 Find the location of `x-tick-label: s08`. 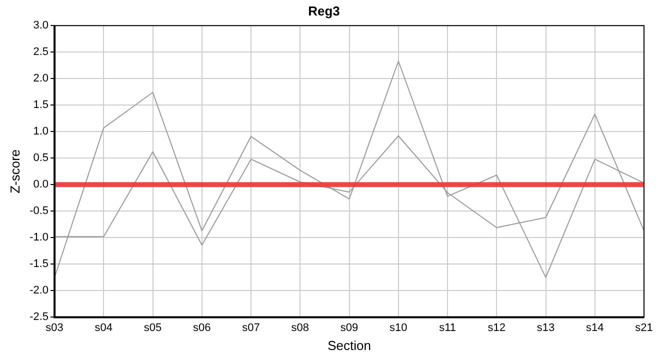

x-tick-label: s08 is located at coordinates (300, 328).